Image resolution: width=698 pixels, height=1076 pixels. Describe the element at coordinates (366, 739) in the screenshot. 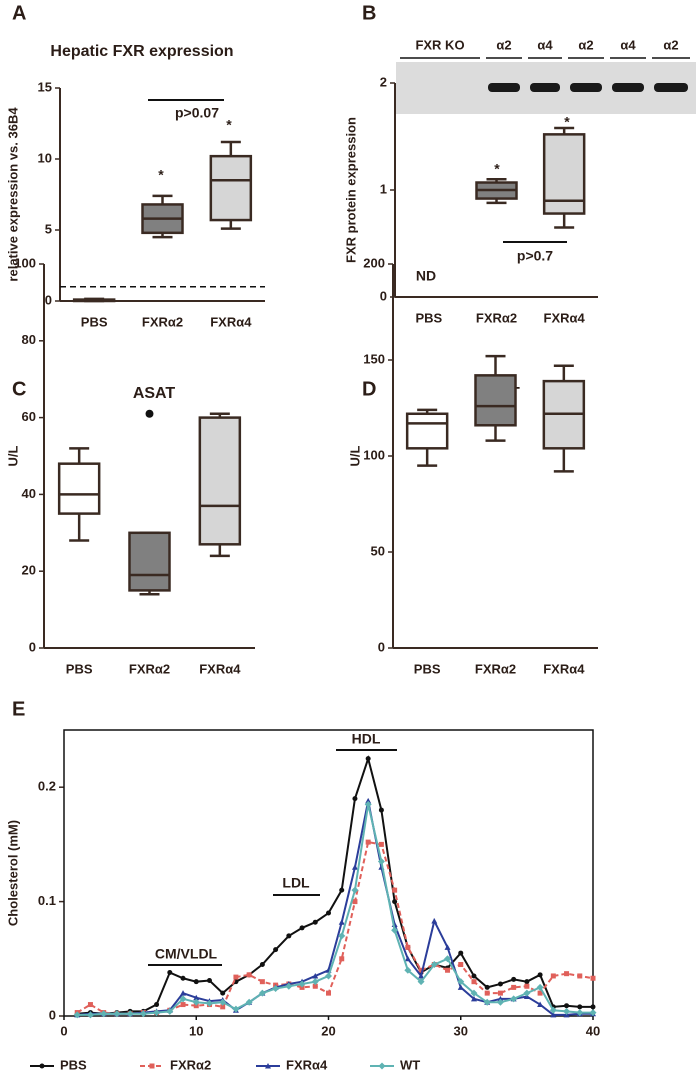

I see `annotation: HDL` at that location.